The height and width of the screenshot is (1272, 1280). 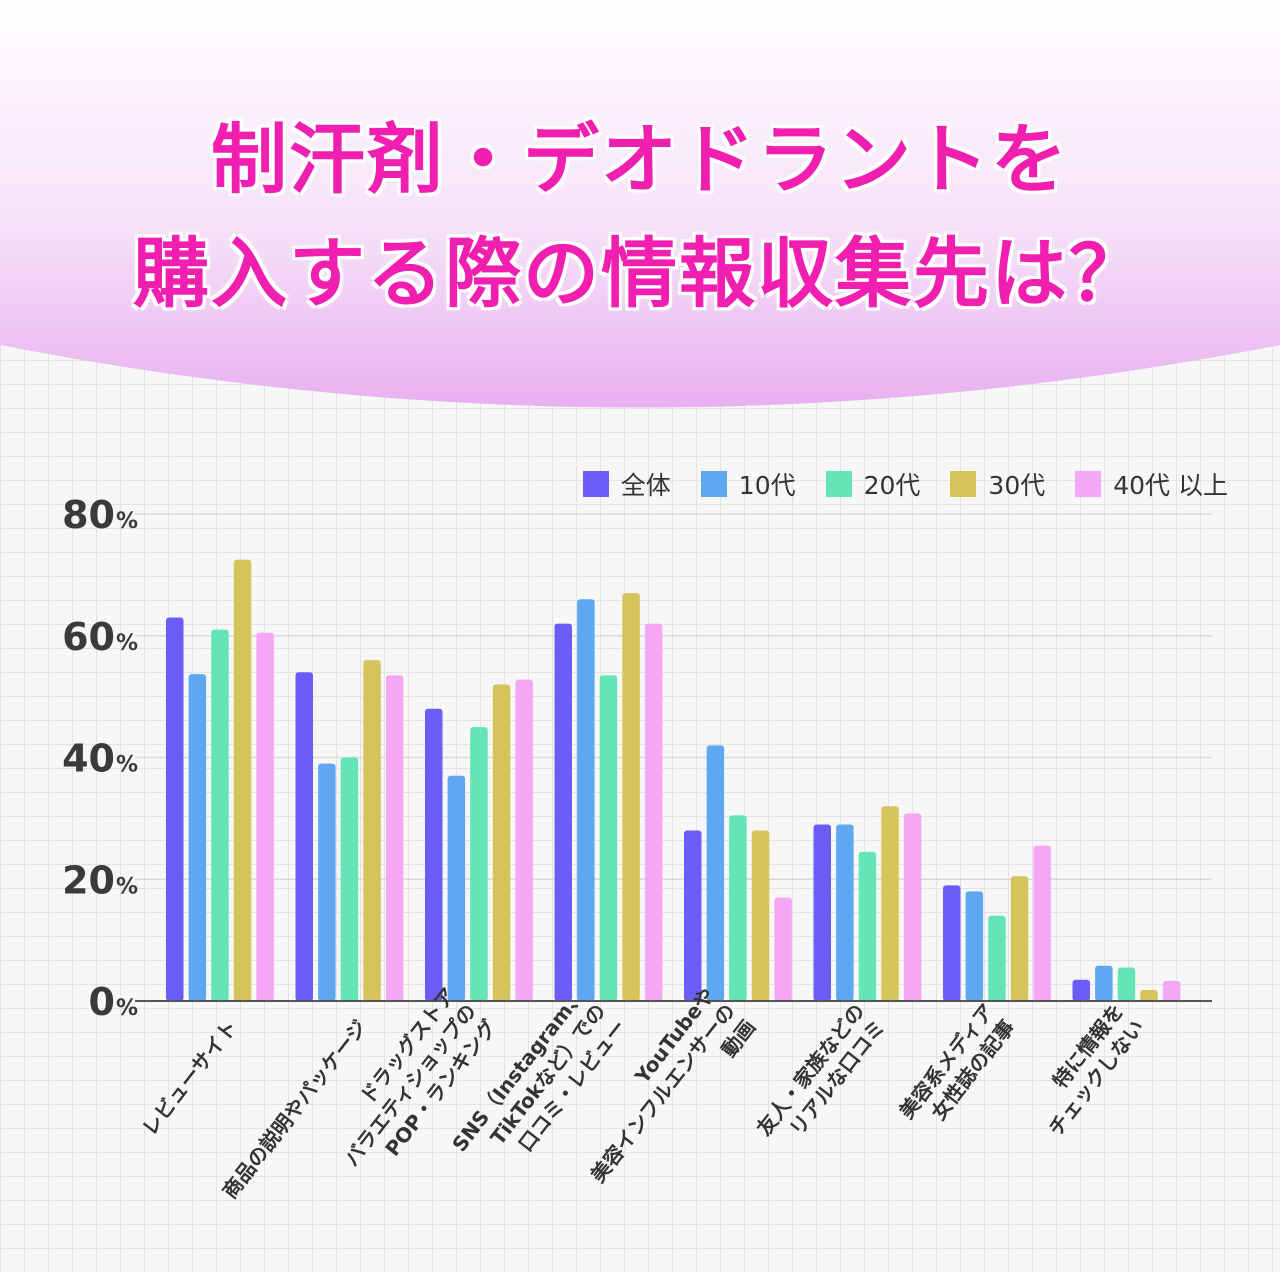 I want to click on category-label-line: レビューサイト, so click(x=189, y=1077).